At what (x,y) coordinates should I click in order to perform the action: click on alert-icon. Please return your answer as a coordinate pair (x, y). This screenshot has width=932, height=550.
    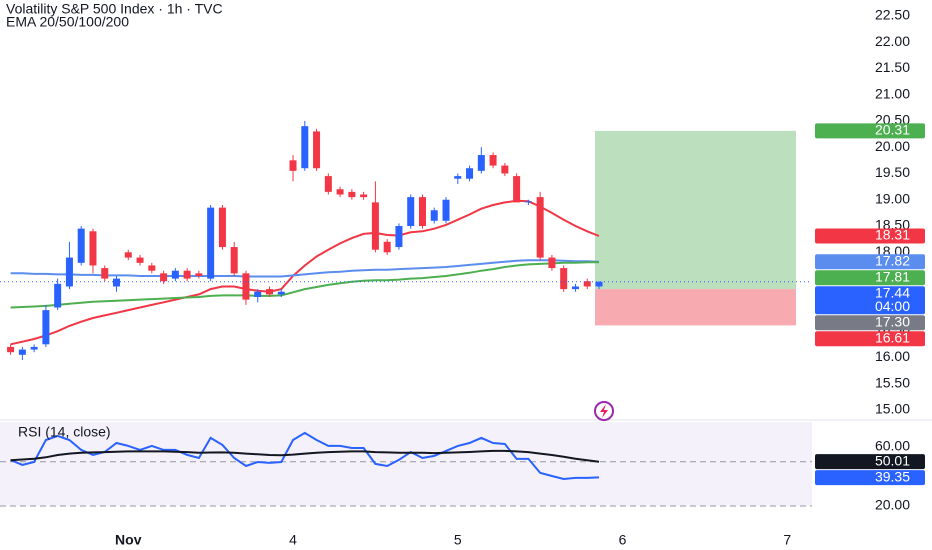
    Looking at the image, I should click on (604, 411).